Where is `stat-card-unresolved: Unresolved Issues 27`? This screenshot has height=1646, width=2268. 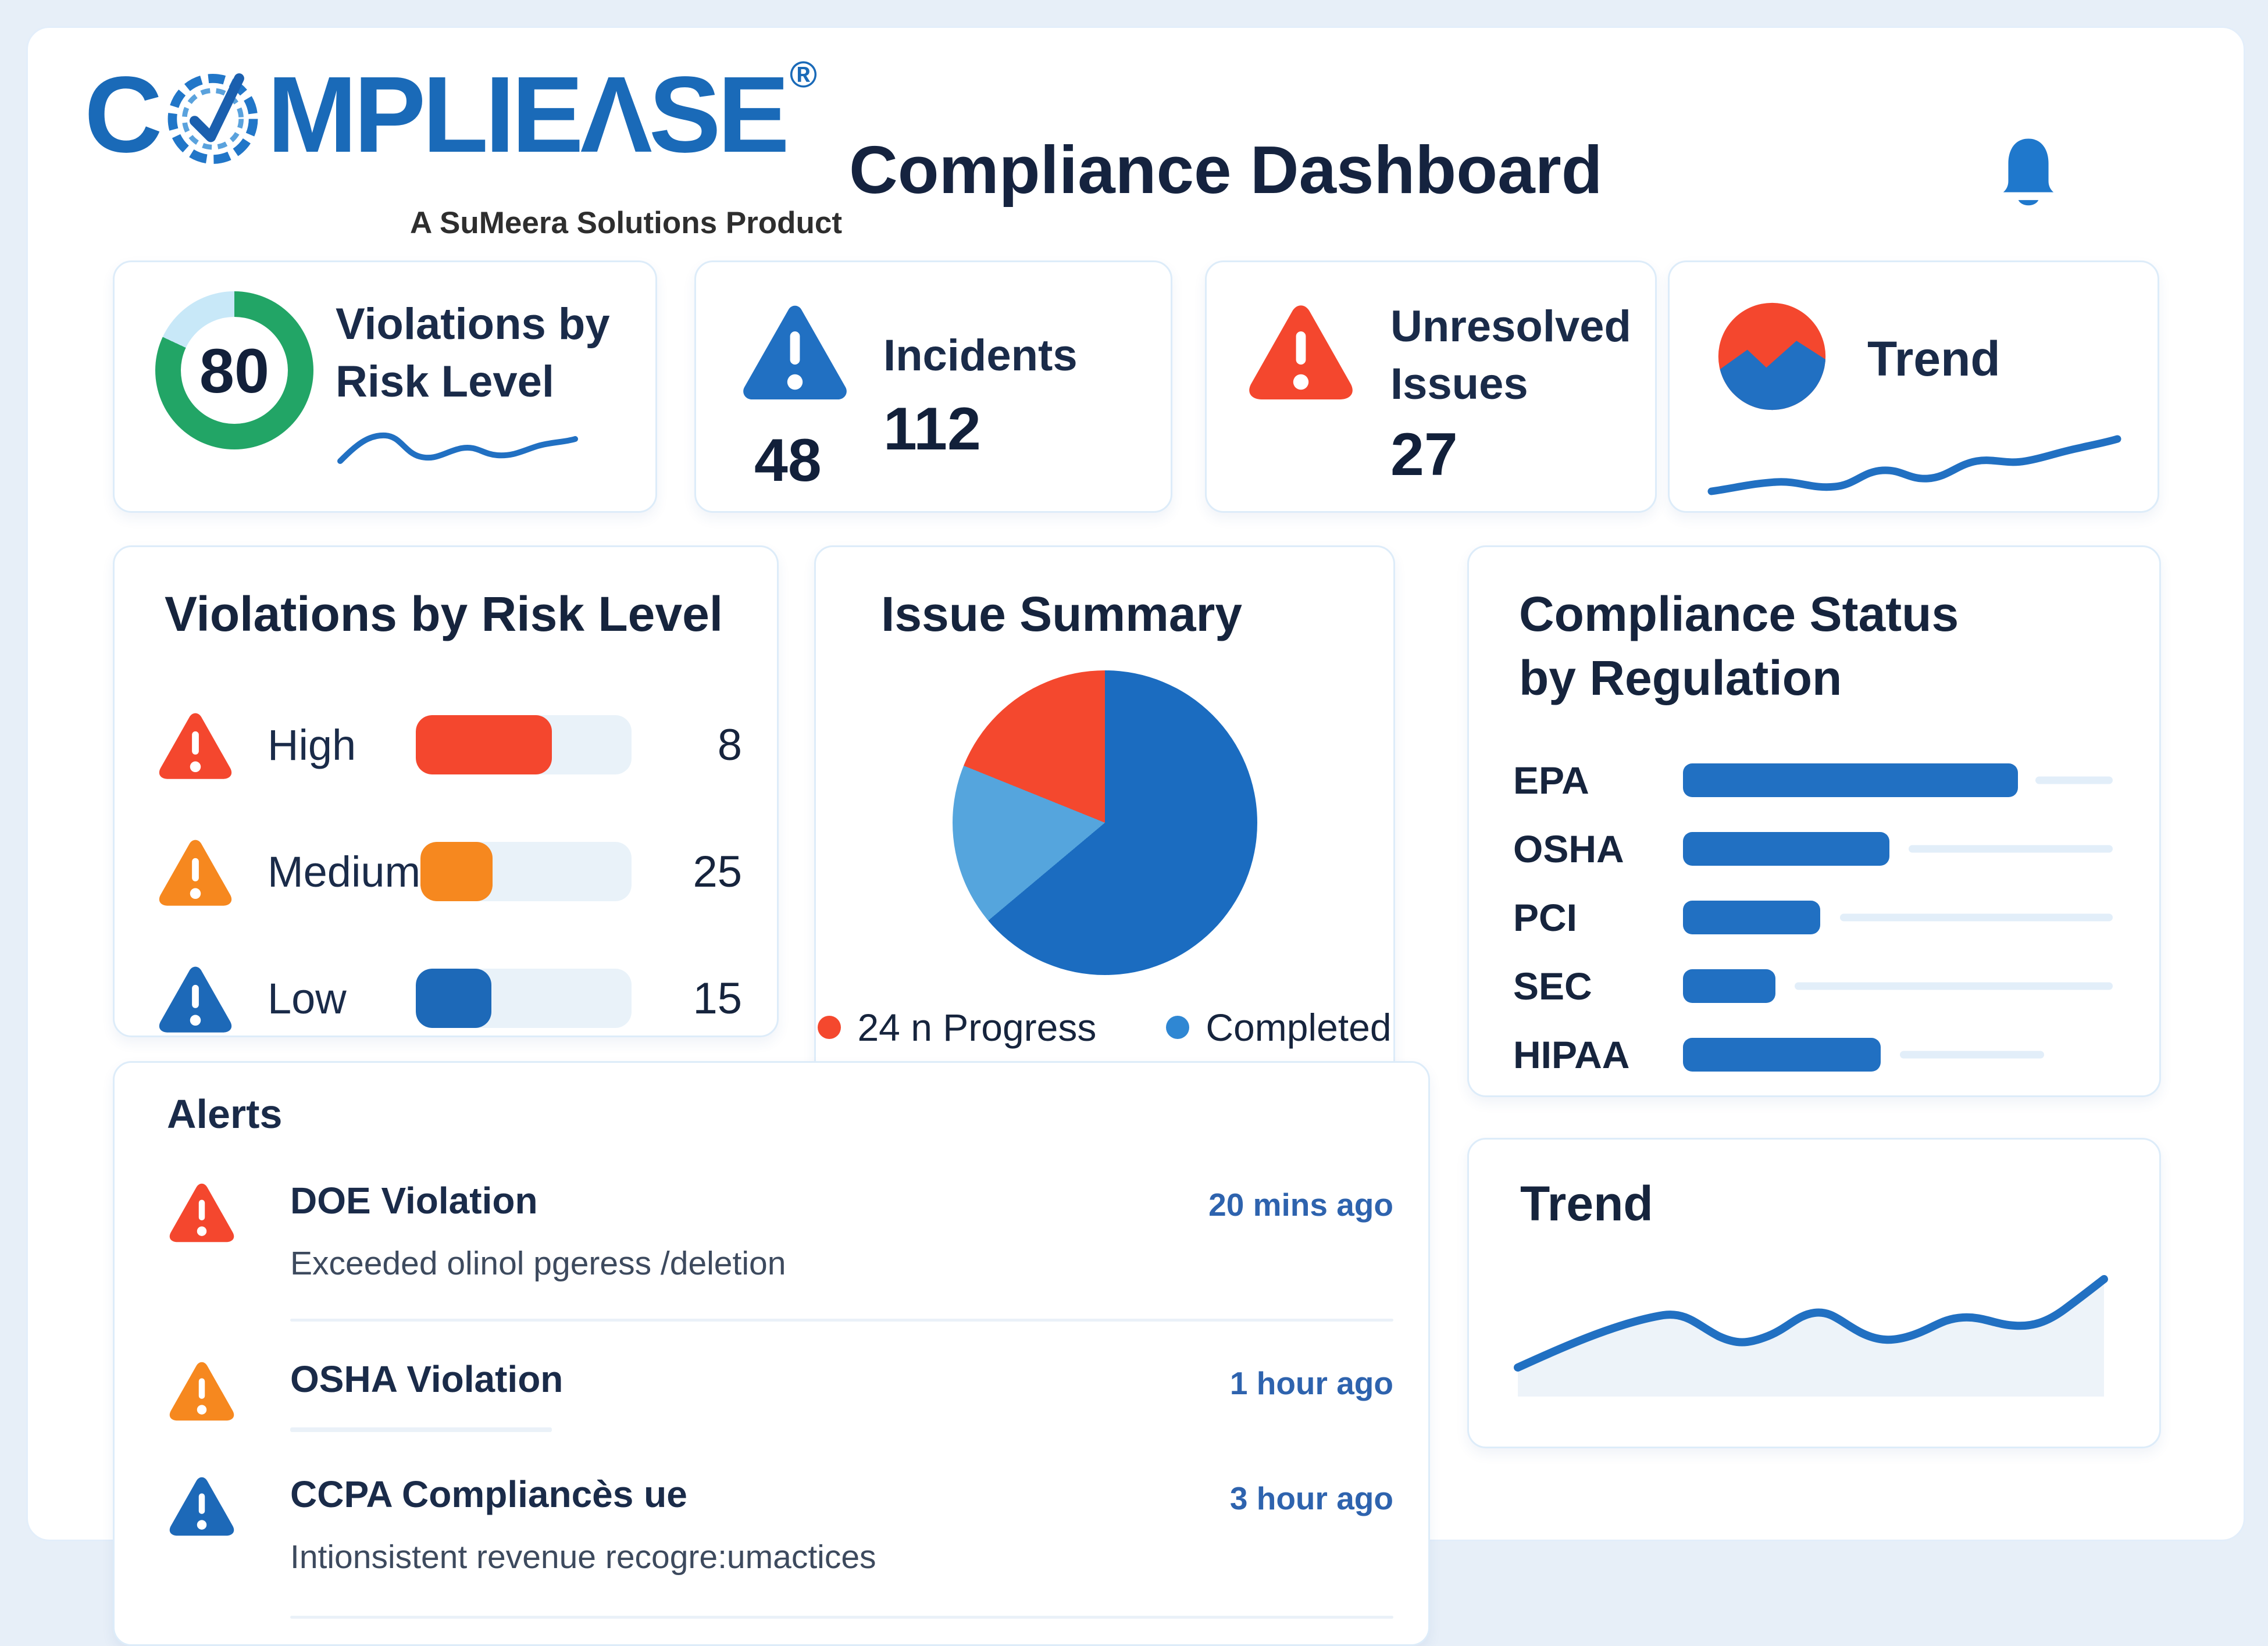 stat-card-unresolved: Unresolved Issues 27 is located at coordinates (1431, 386).